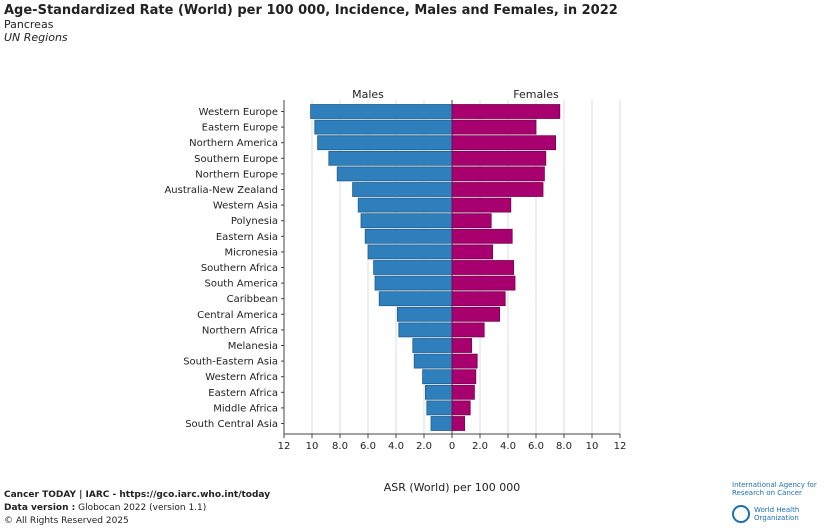 This screenshot has height=528, width=825. I want to click on category-label: Micronesia, so click(251, 252).